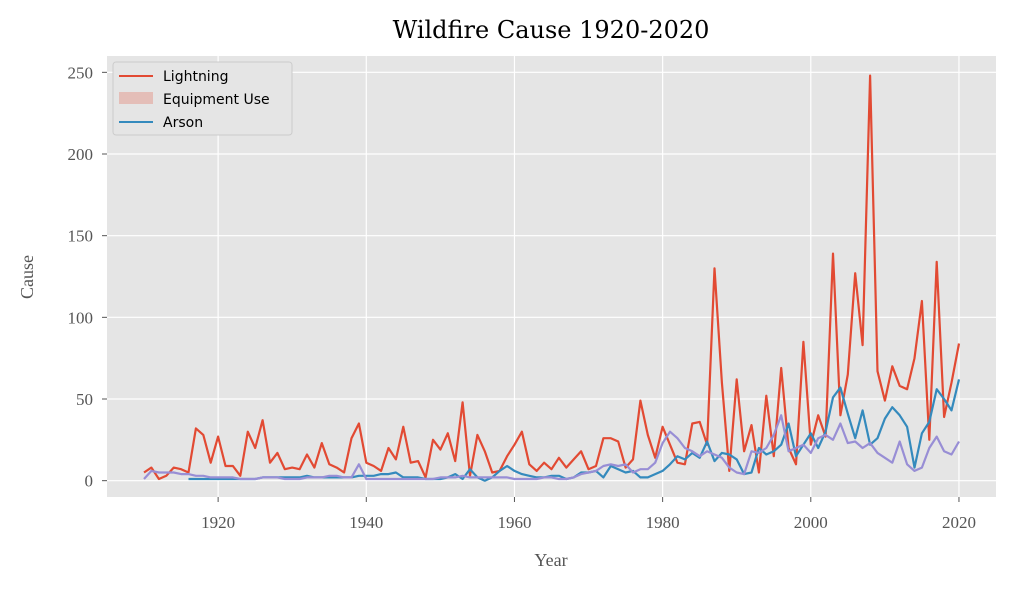 The width and height of the screenshot is (1016, 590). Describe the element at coordinates (218, 522) in the screenshot. I see `x-tick-label: 1920` at that location.